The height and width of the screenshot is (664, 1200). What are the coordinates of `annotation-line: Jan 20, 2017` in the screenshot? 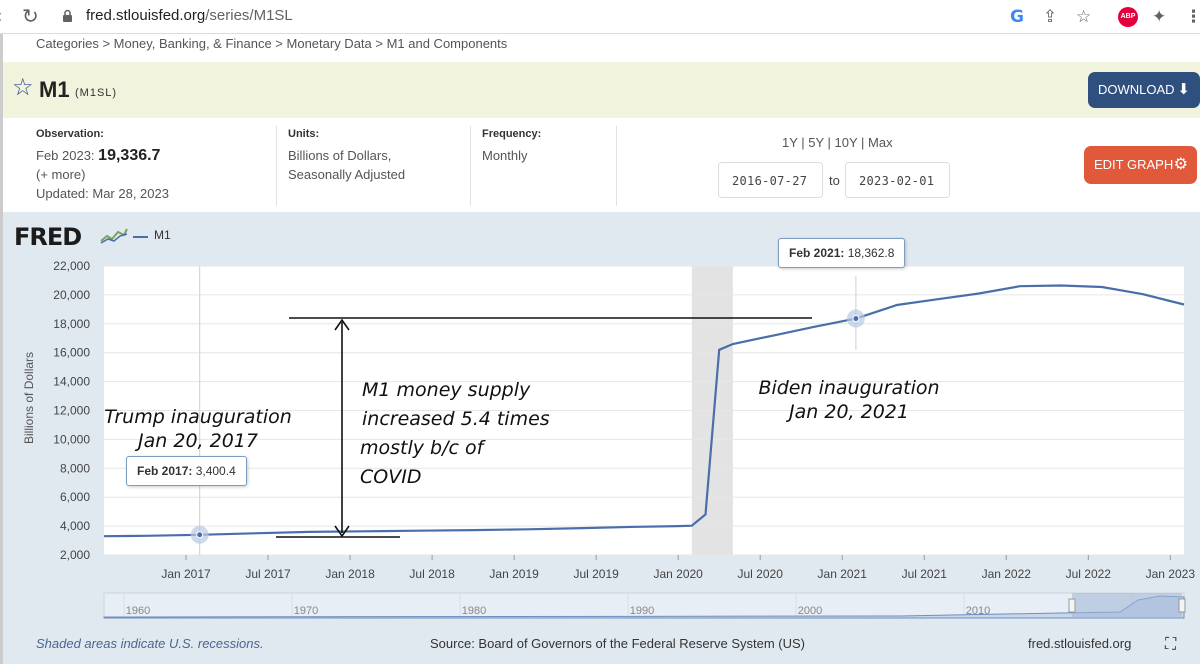 It's located at (198, 441).